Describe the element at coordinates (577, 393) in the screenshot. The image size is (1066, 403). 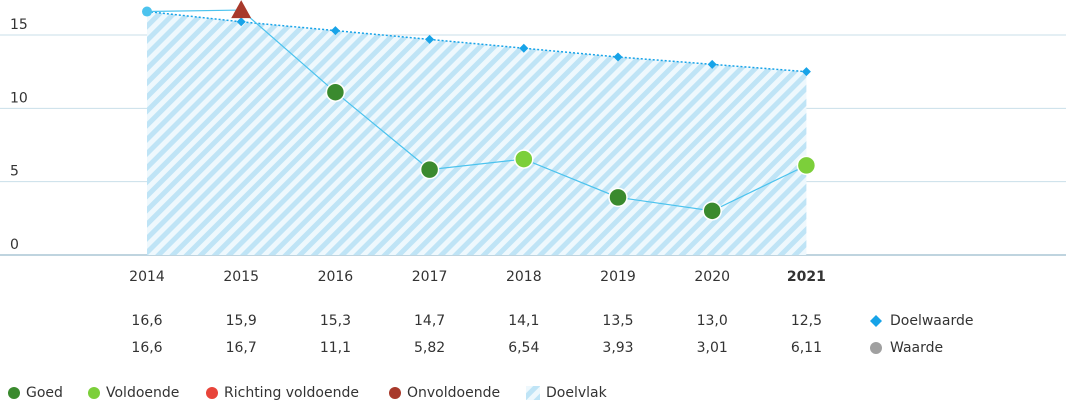
I see `legend-label: Doelvlak` at that location.